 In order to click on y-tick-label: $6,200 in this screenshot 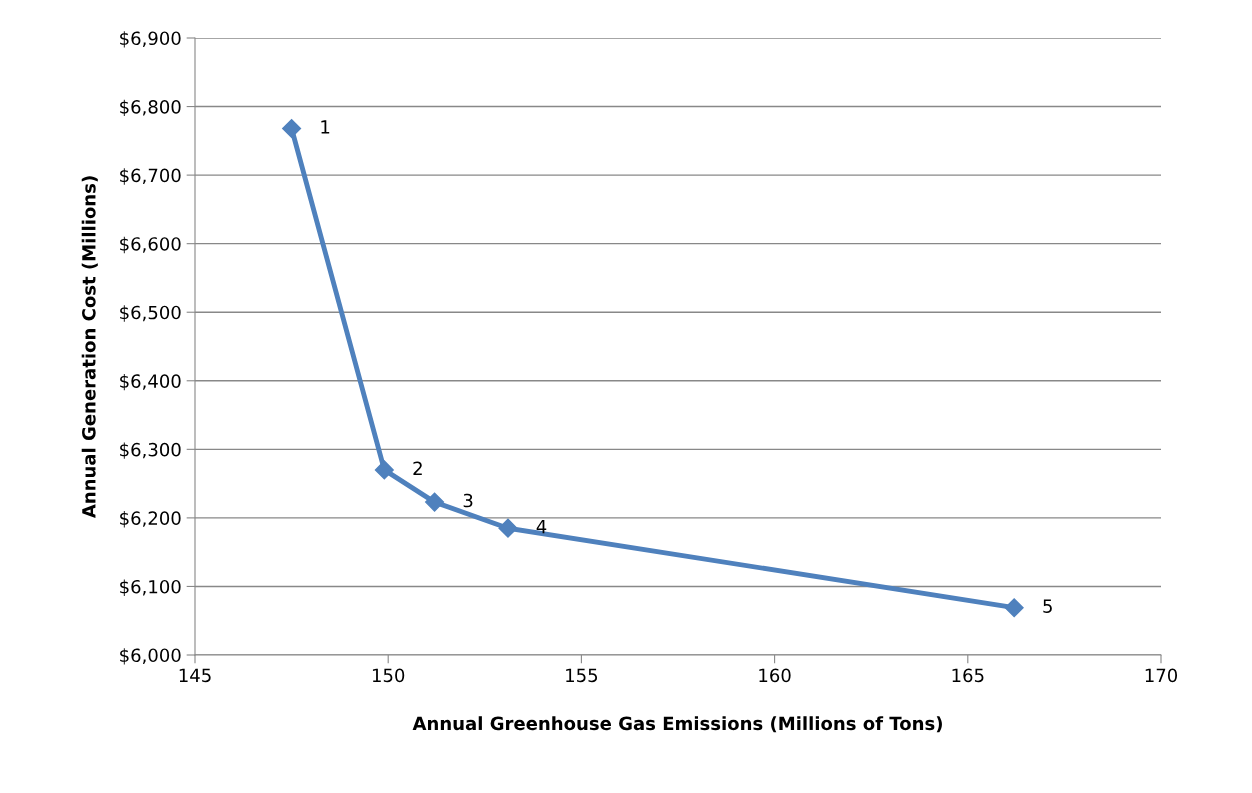, I will do `click(150, 519)`.